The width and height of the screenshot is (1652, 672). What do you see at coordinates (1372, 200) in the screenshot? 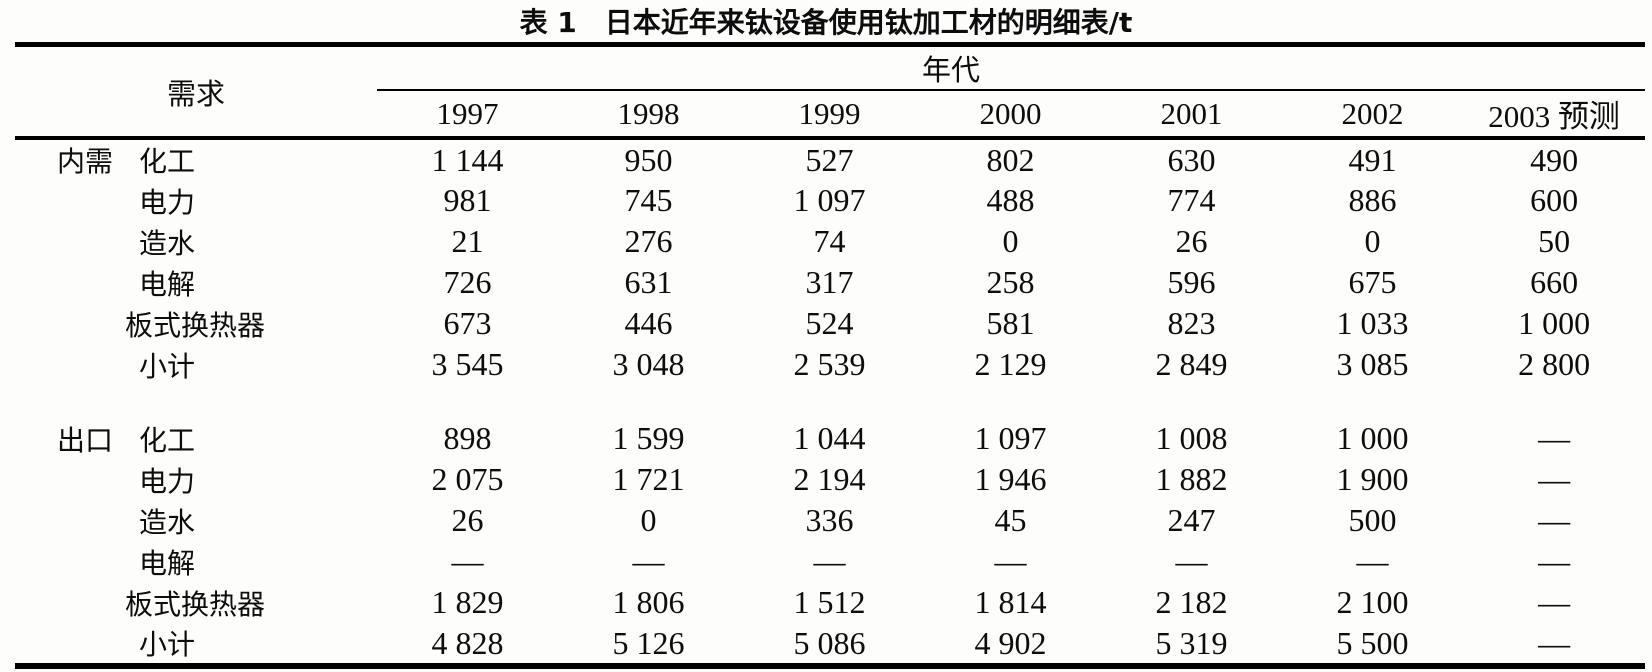
I see `value-cell: 886` at bounding box center [1372, 200].